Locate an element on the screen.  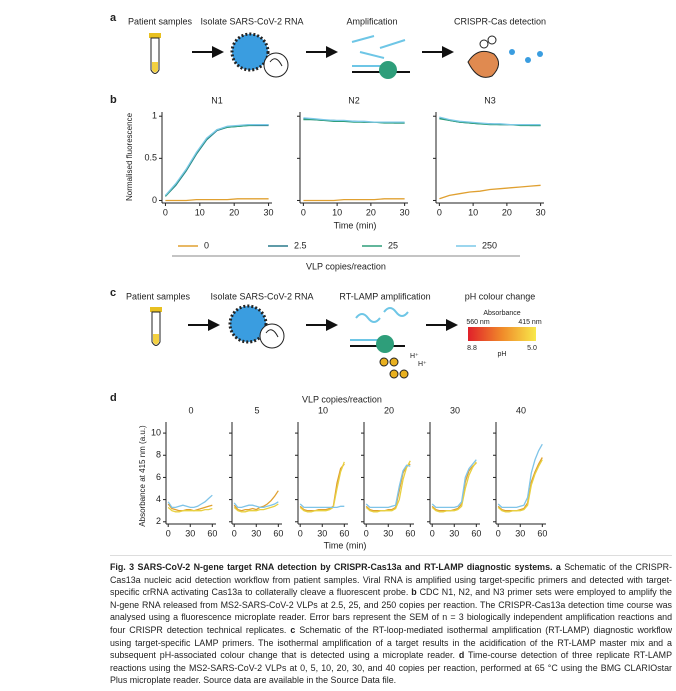
y-tick-label: 6 is located at coordinates (158, 477).